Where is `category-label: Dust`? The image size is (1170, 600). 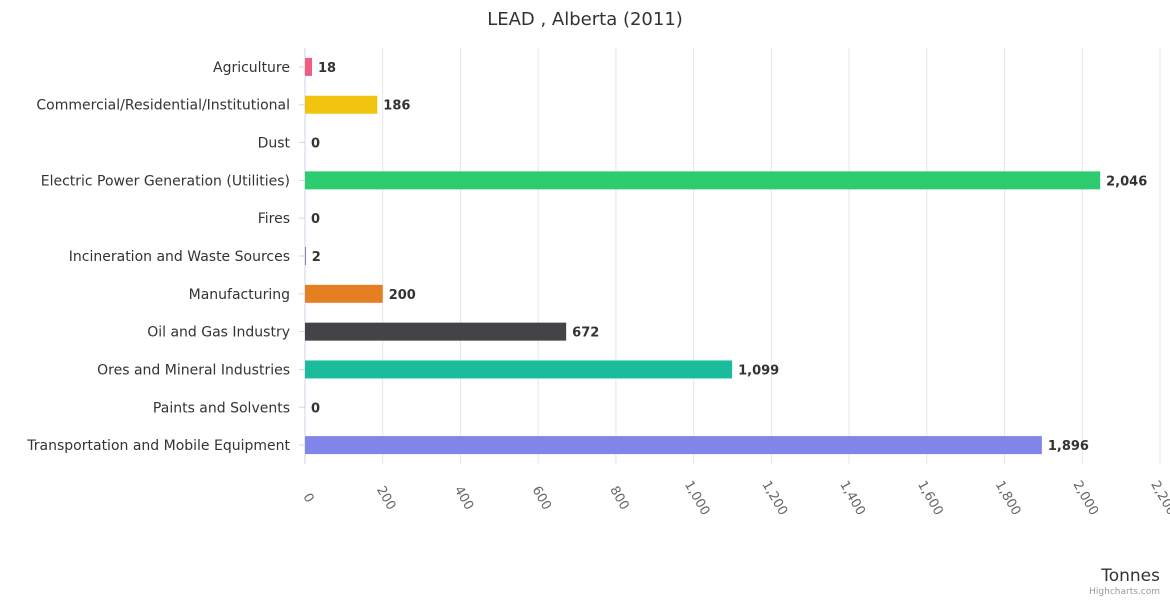
category-label: Dust is located at coordinates (274, 144).